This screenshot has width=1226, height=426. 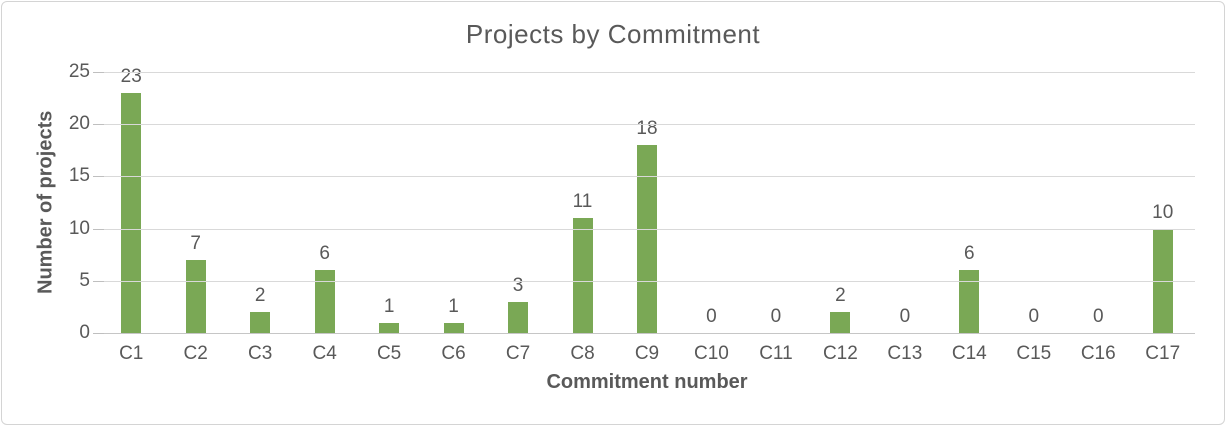 I want to click on bar-cell-C16: 0, so click(x=1098, y=202).